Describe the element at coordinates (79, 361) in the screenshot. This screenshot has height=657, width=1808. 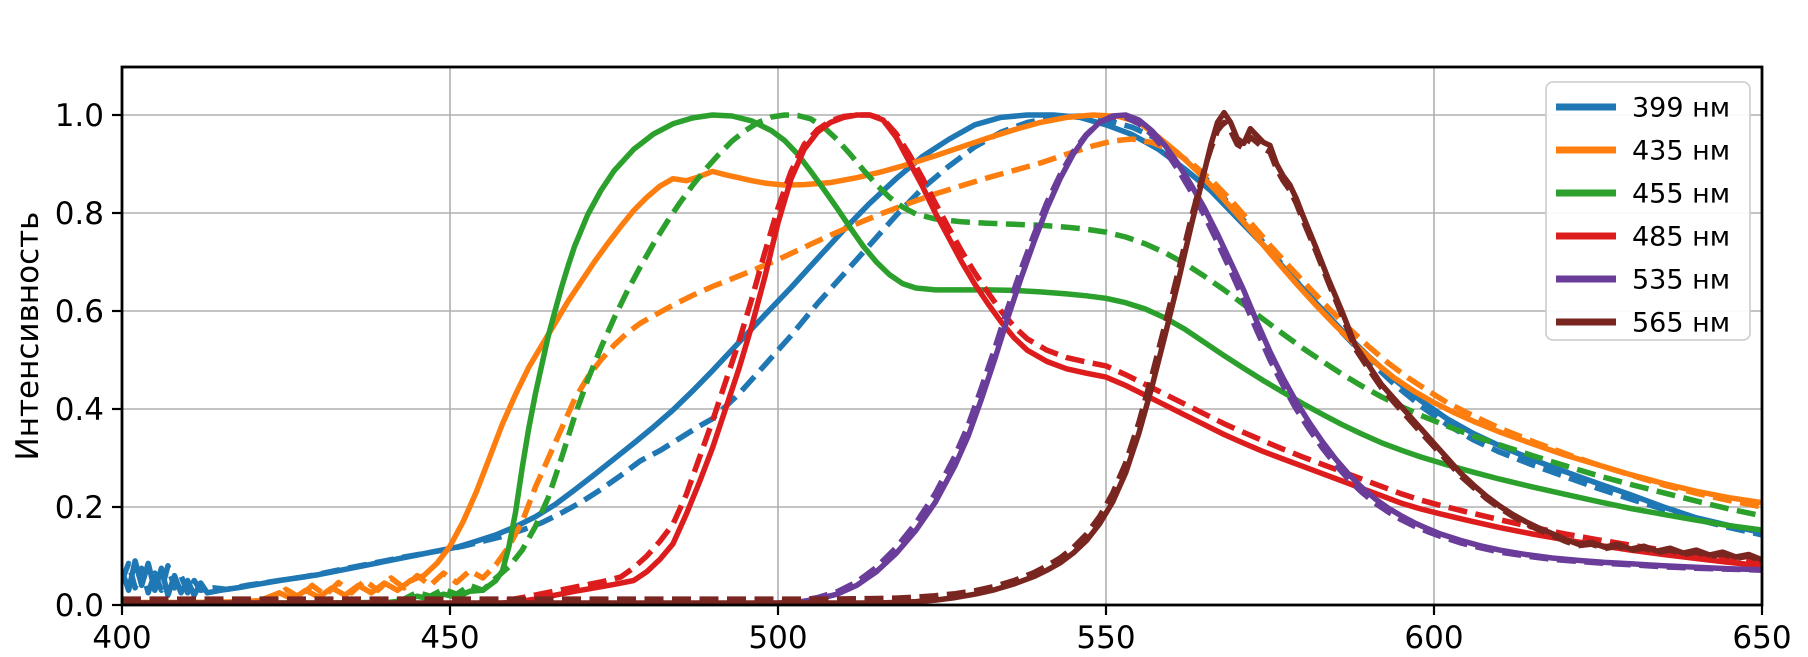
I see `y-tick-labels: 0.0 0.2 0.4 0.6 0.8 1.0` at that location.